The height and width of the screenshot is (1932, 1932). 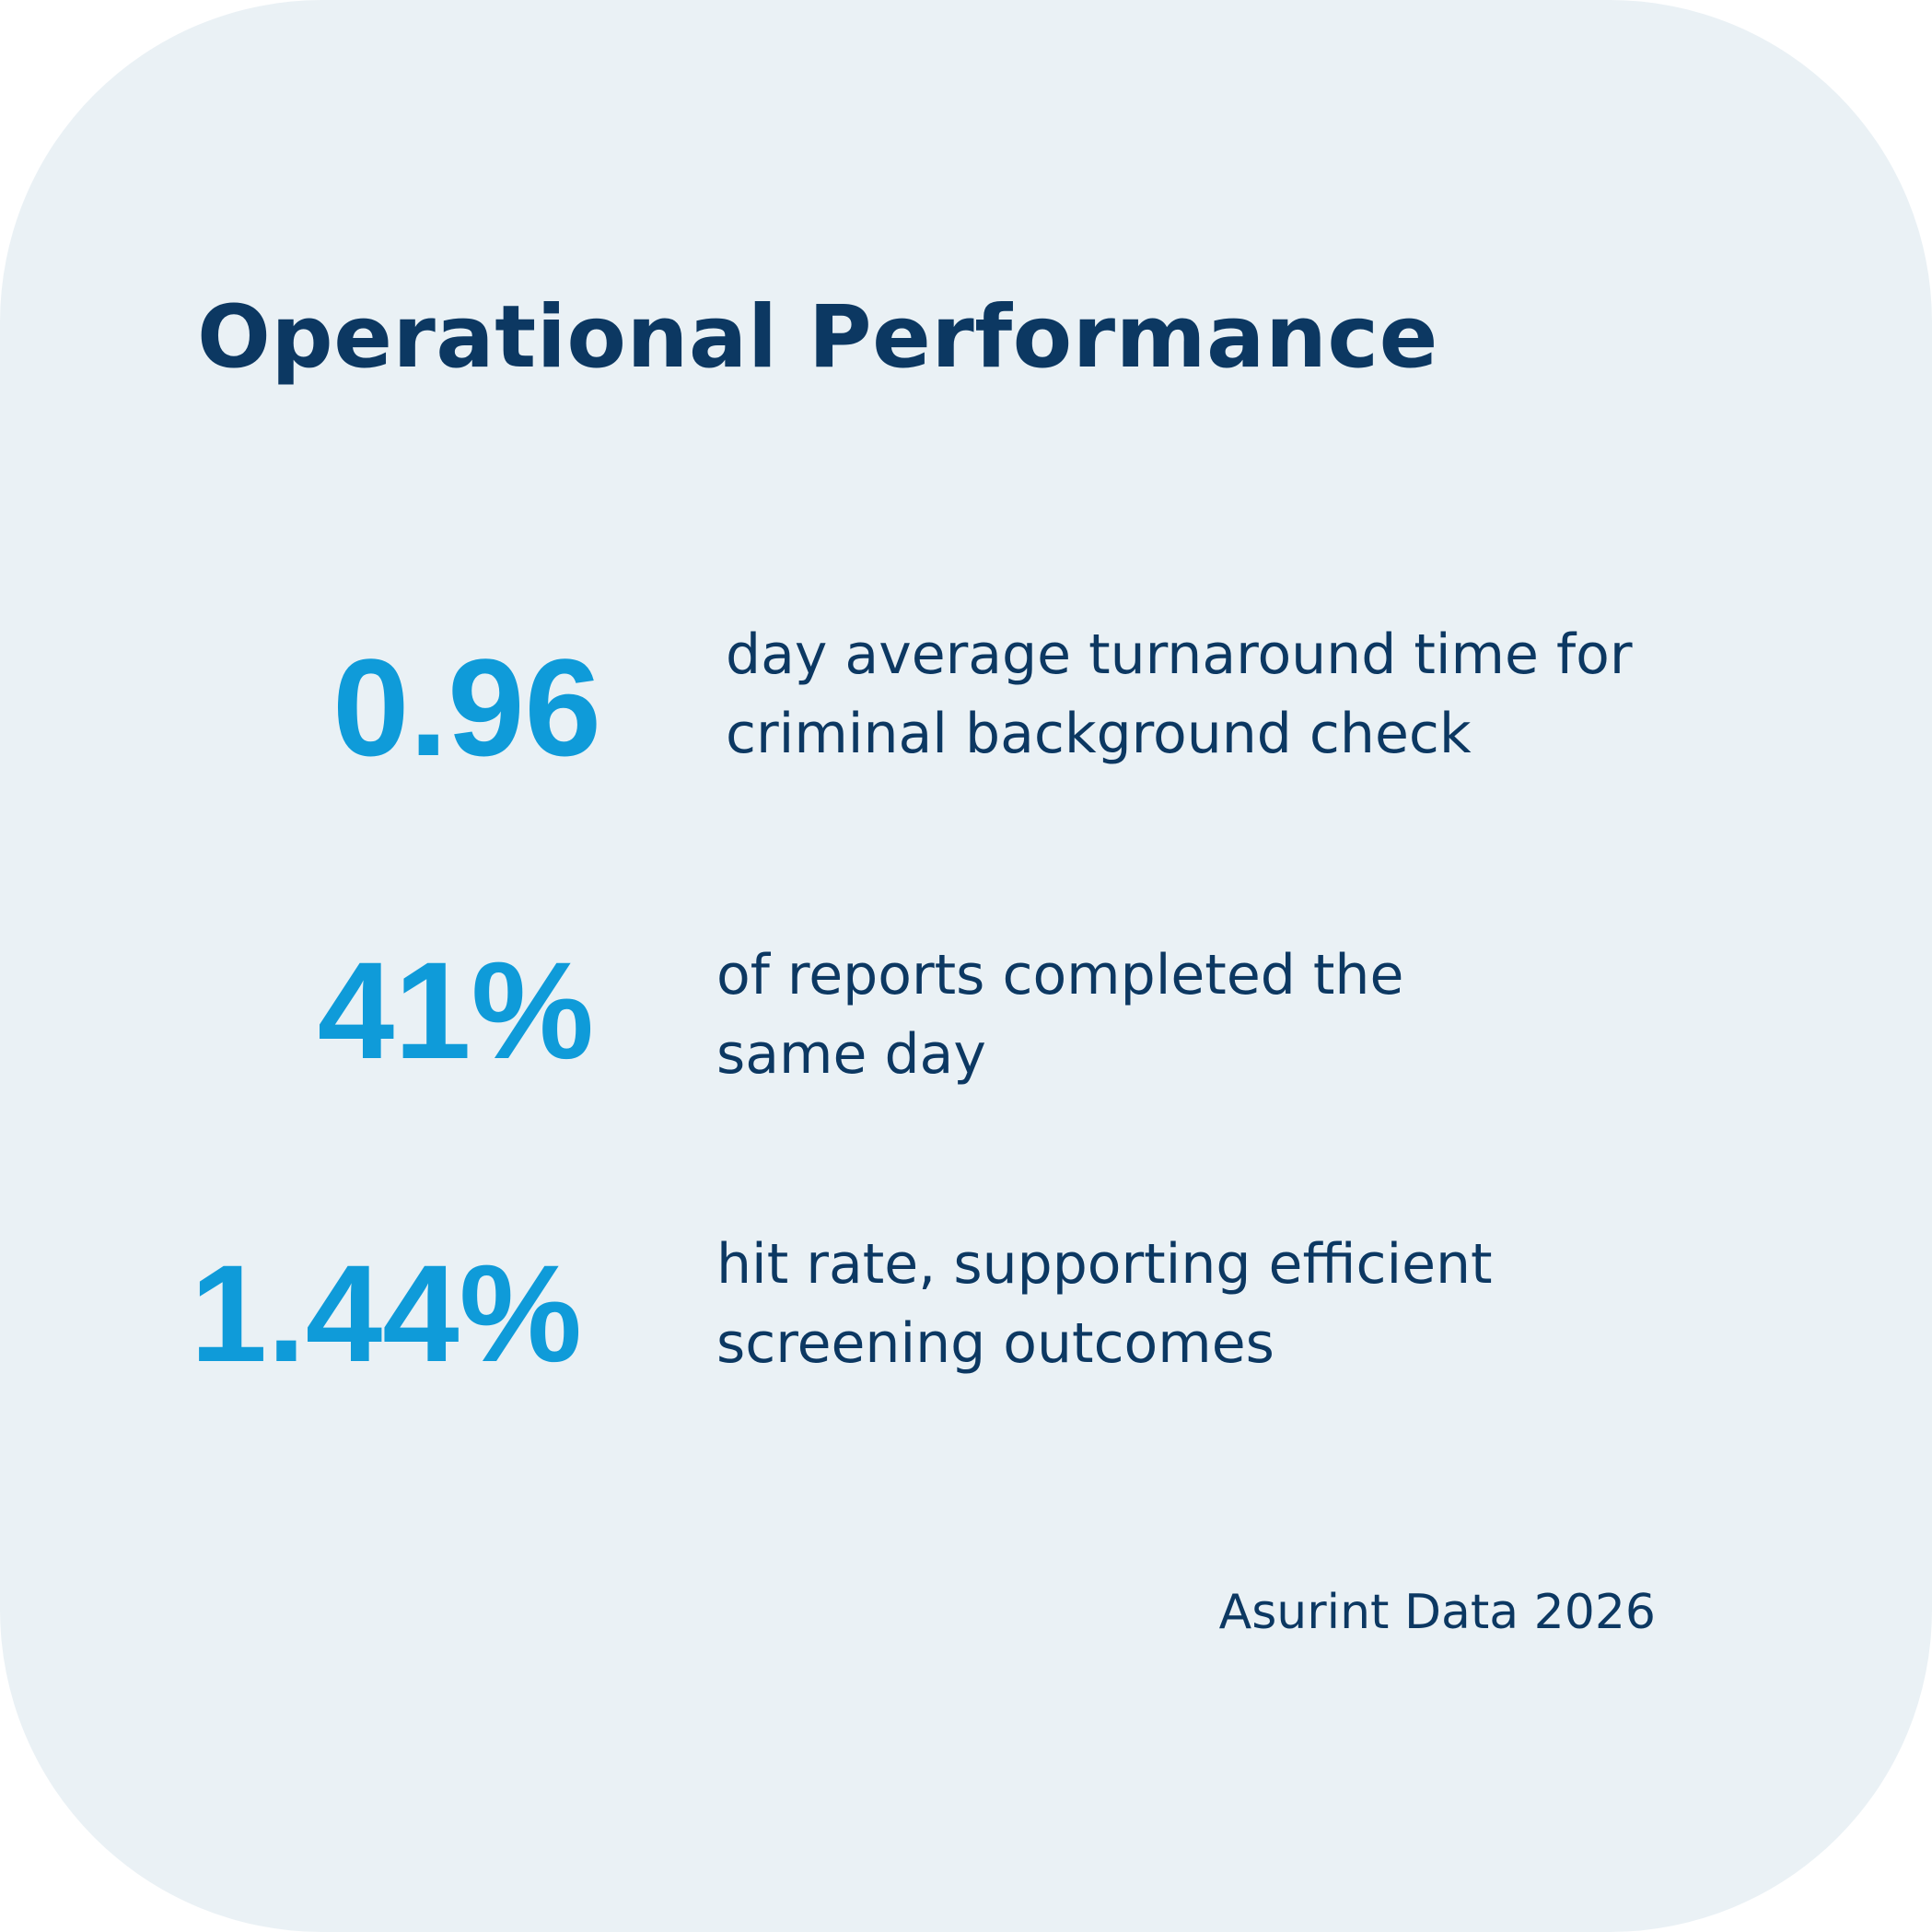 What do you see at coordinates (851, 1054) in the screenshot?
I see `stat-description-line: same day` at bounding box center [851, 1054].